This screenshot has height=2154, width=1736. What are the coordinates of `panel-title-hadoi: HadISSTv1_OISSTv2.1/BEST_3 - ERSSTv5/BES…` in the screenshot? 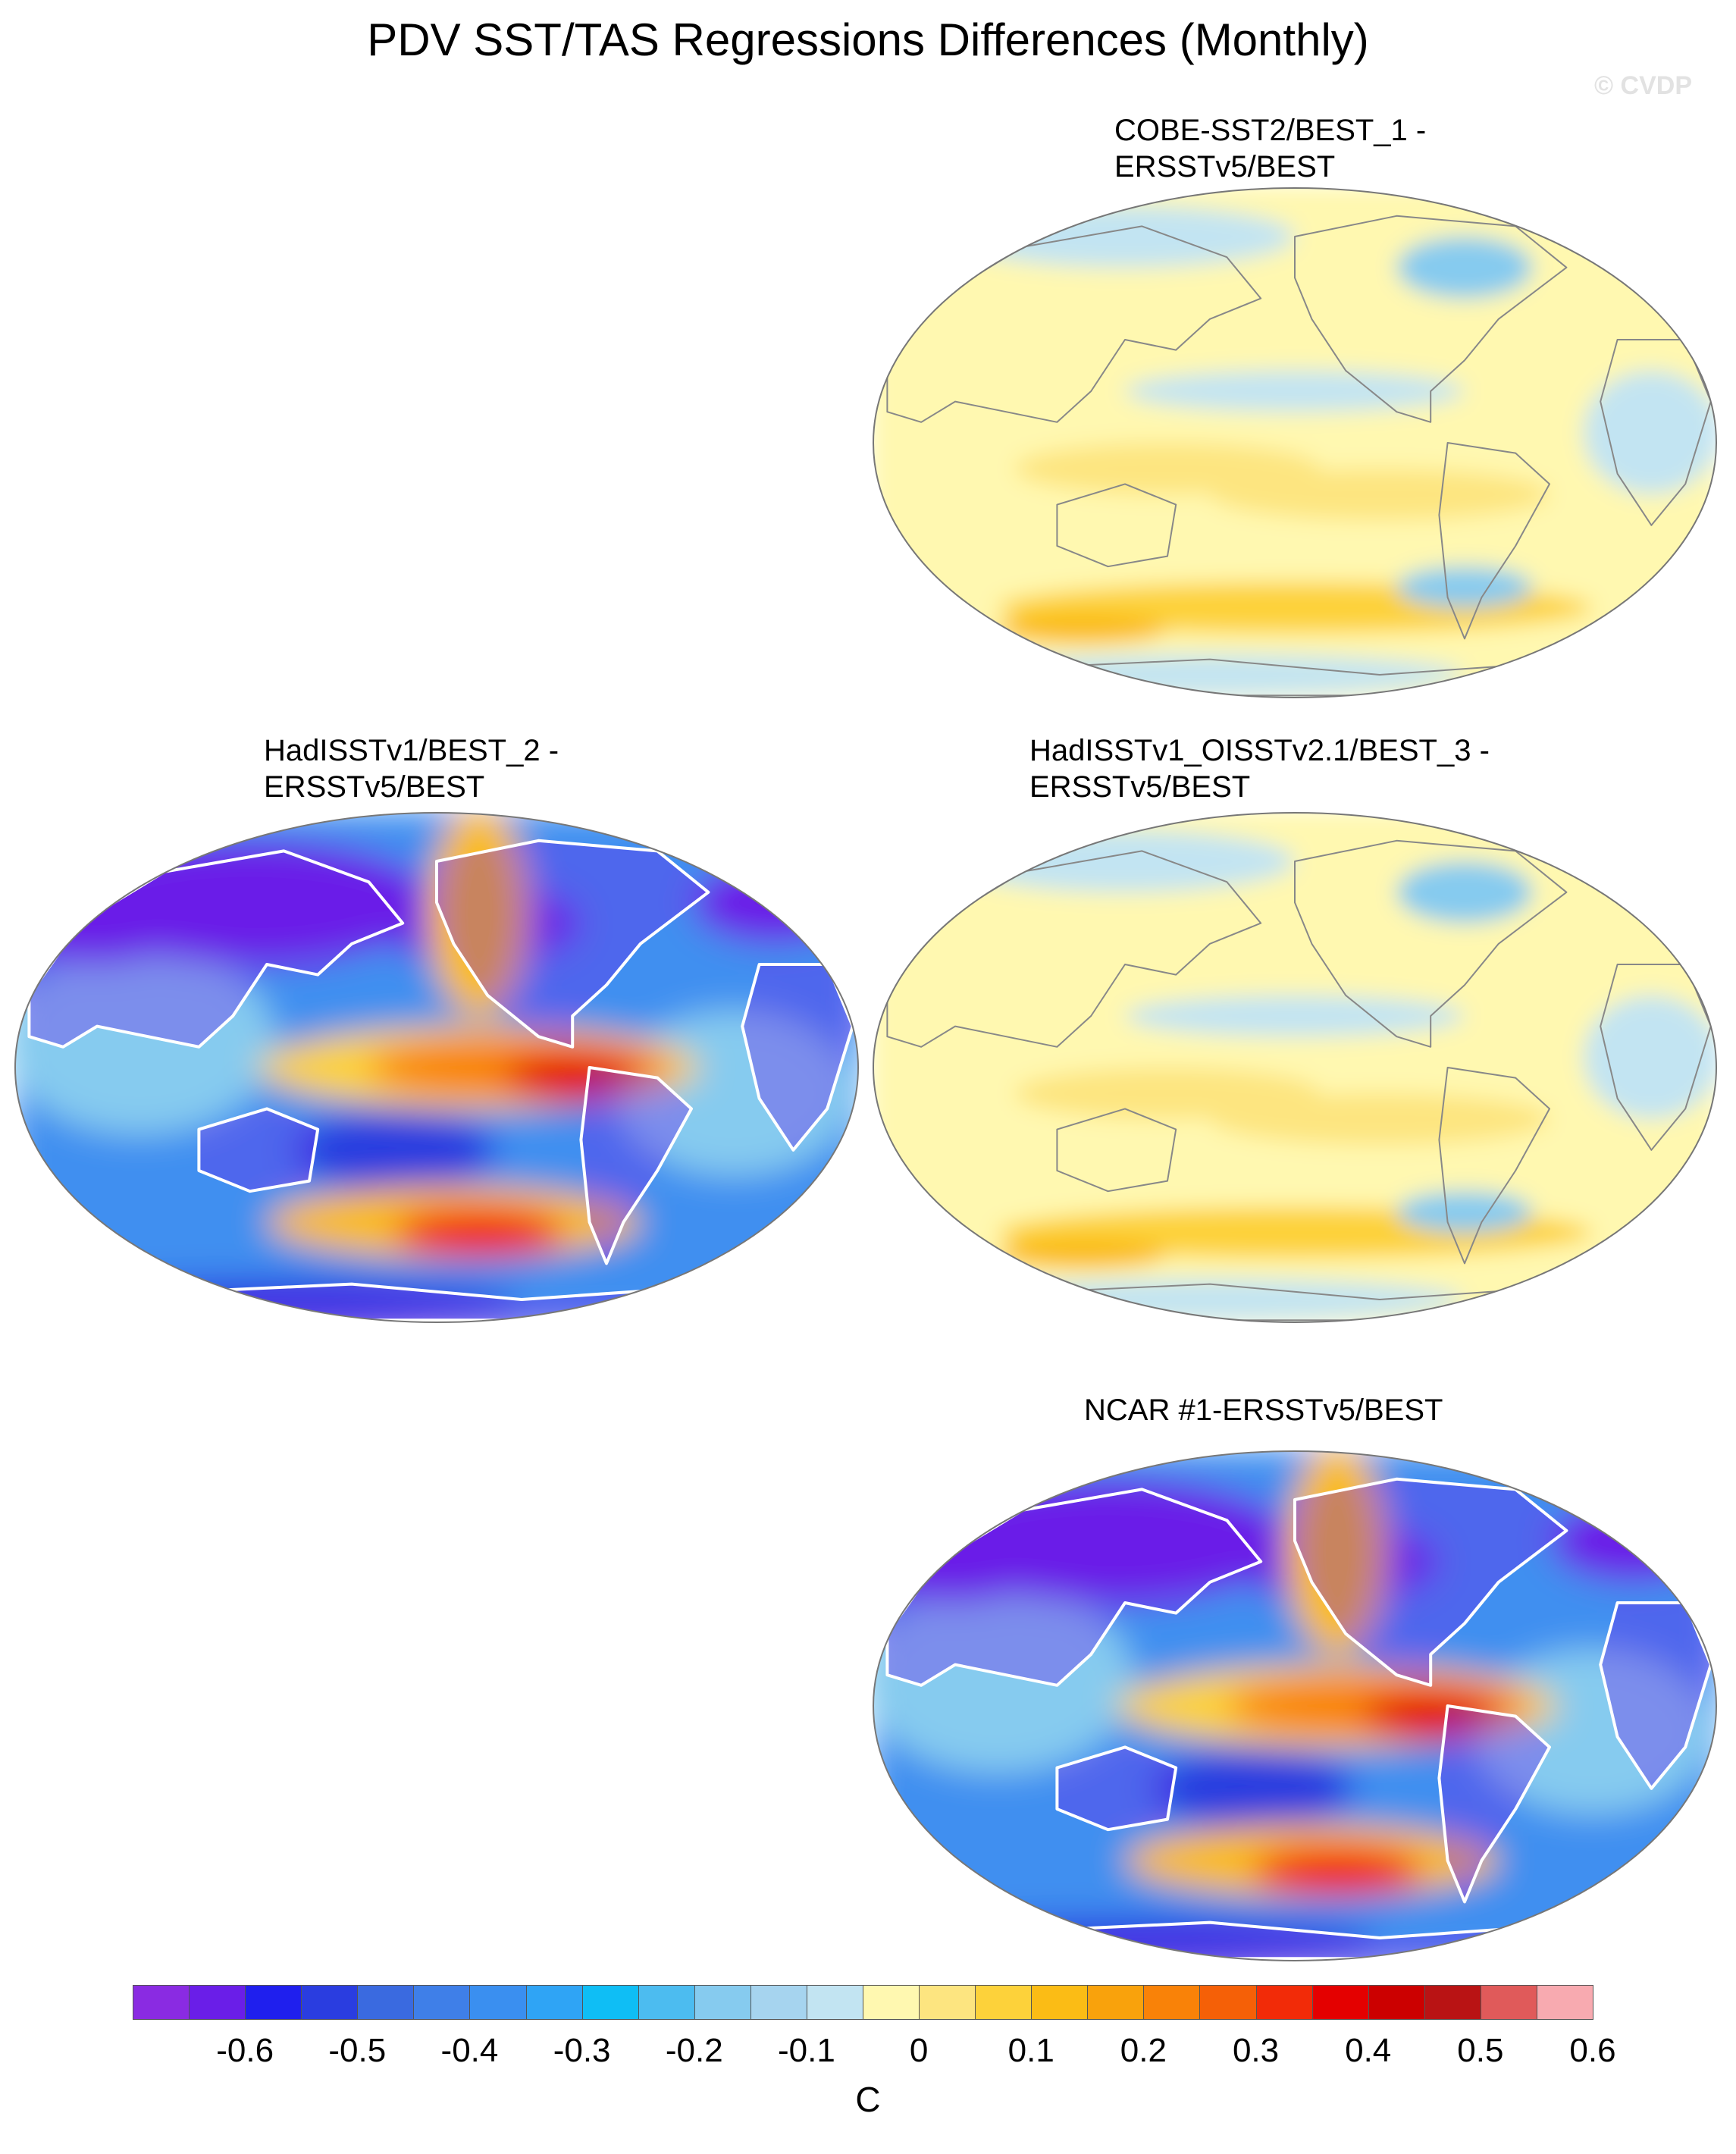 It's located at (1259, 769).